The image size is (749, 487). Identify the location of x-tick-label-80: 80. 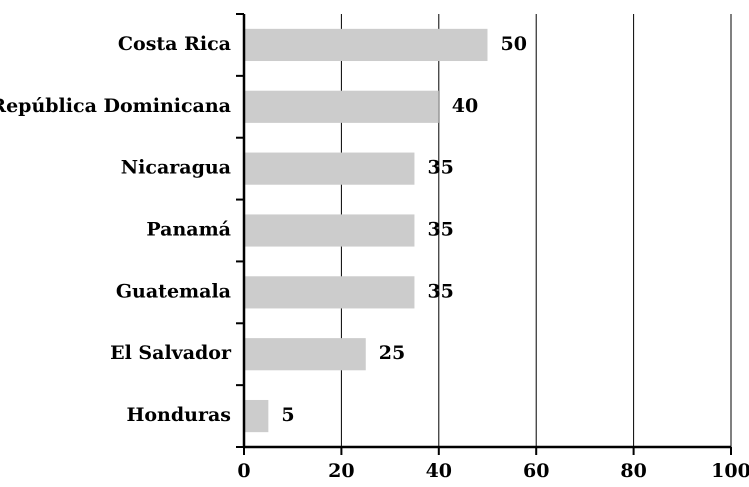
(633, 471).